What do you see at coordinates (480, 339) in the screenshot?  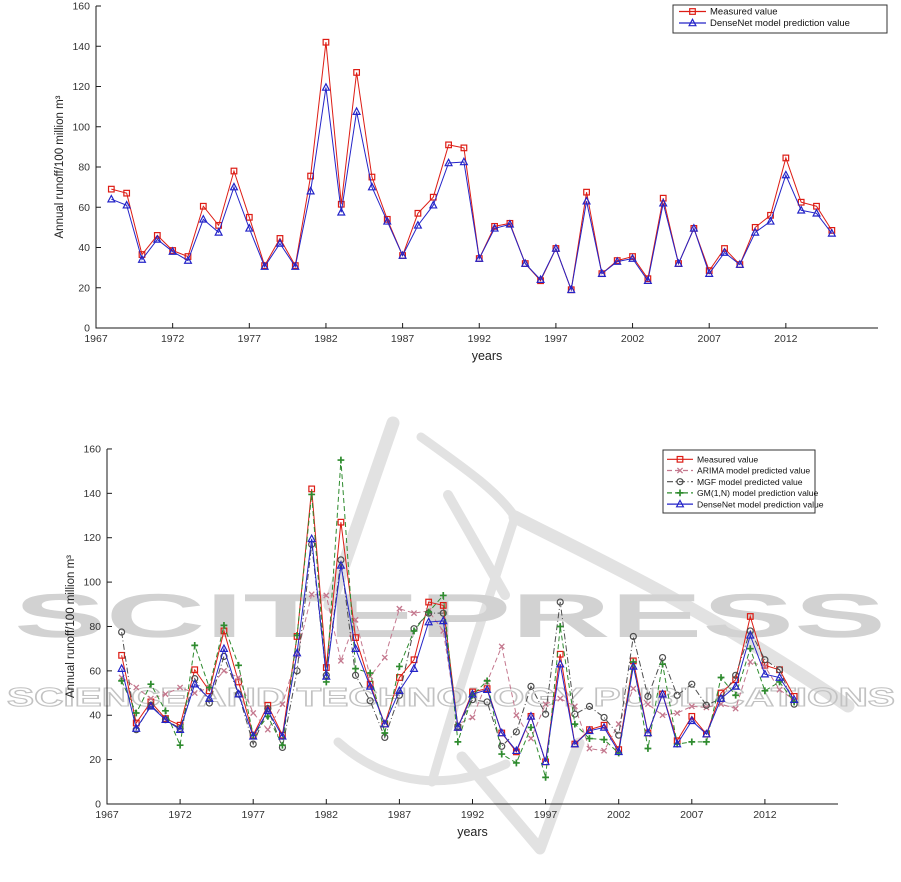 I see `top-x-tick-label: 1992` at bounding box center [480, 339].